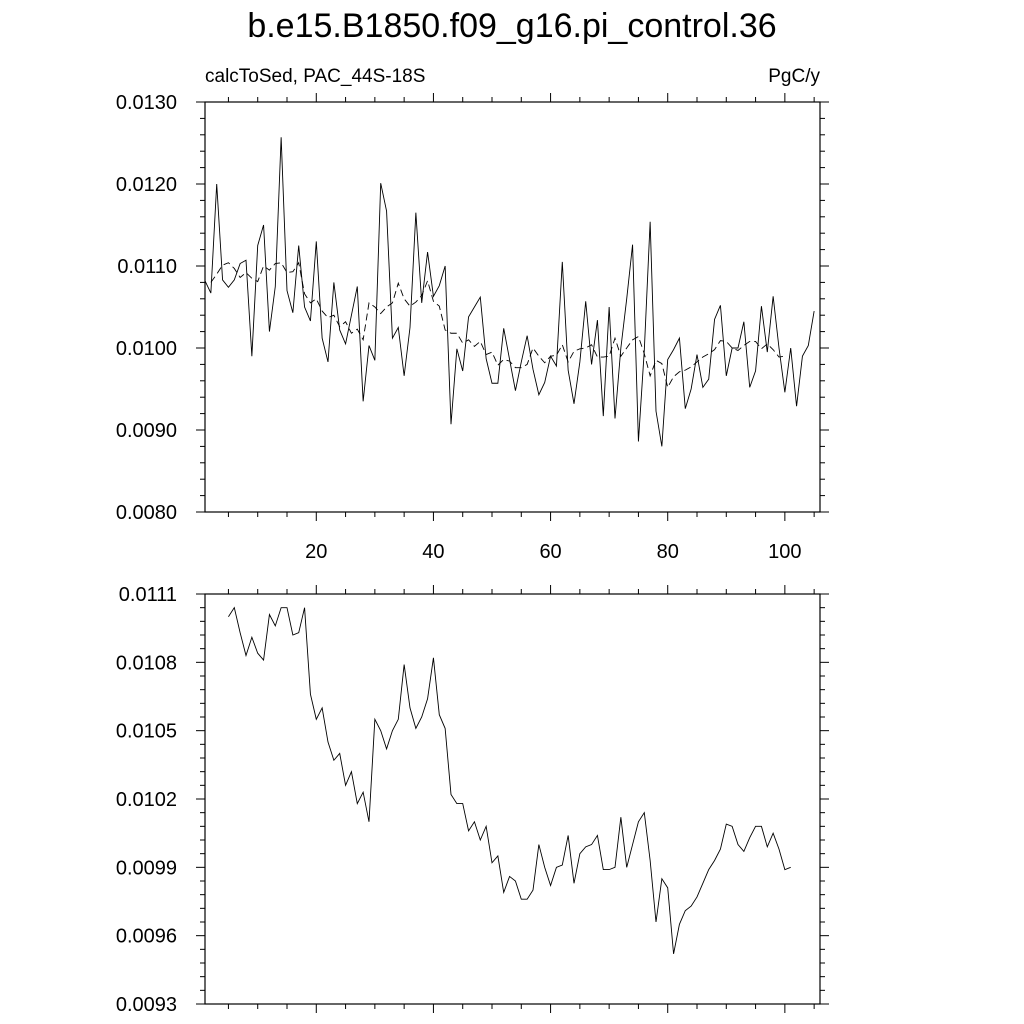 Image resolution: width=1024 pixels, height=1024 pixels. What do you see at coordinates (147, 267) in the screenshot?
I see `top-y-tick-label: 0.0110` at bounding box center [147, 267].